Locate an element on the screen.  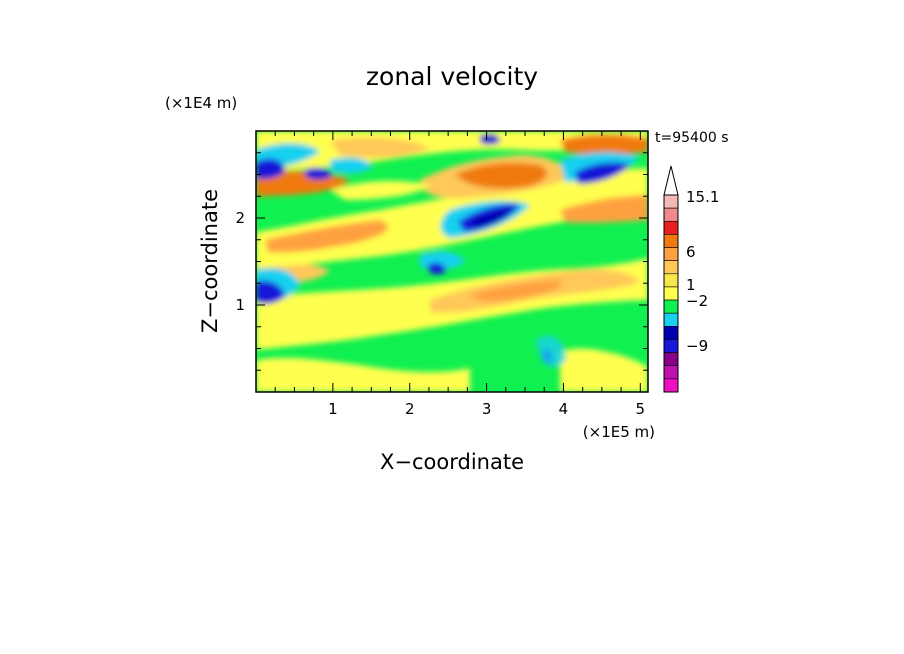
chart-title: zonal velocity is located at coordinates (452, 76).